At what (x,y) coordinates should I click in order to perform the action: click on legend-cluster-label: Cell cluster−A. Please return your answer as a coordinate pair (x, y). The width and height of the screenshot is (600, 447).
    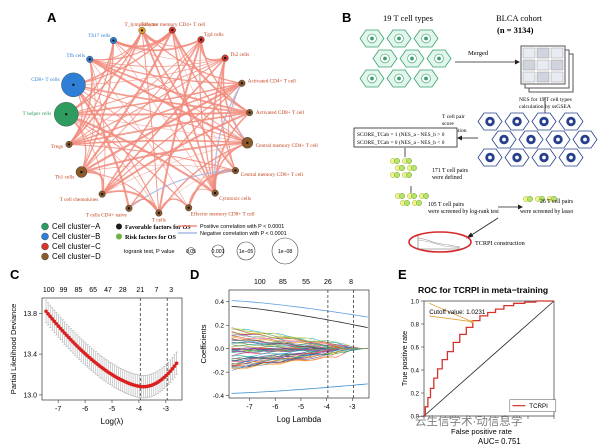
    Looking at the image, I should click on (76, 226).